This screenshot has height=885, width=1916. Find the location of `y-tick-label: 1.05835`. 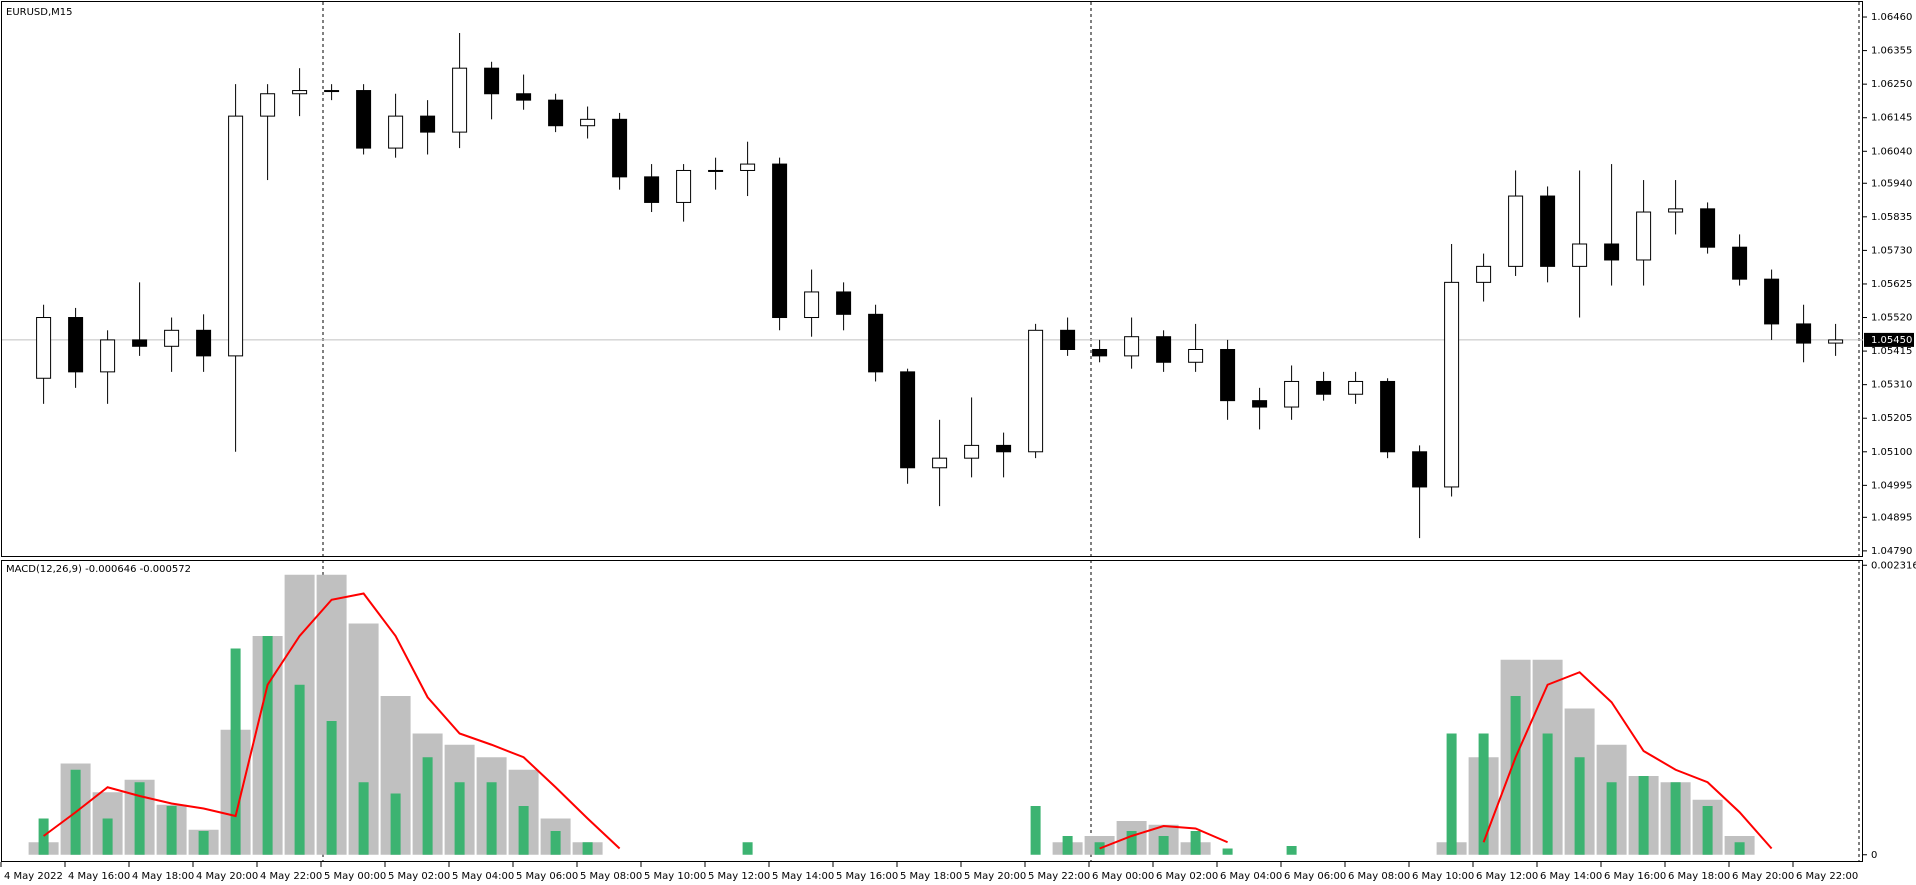

y-tick-label: 1.05835 is located at coordinates (1891, 217).